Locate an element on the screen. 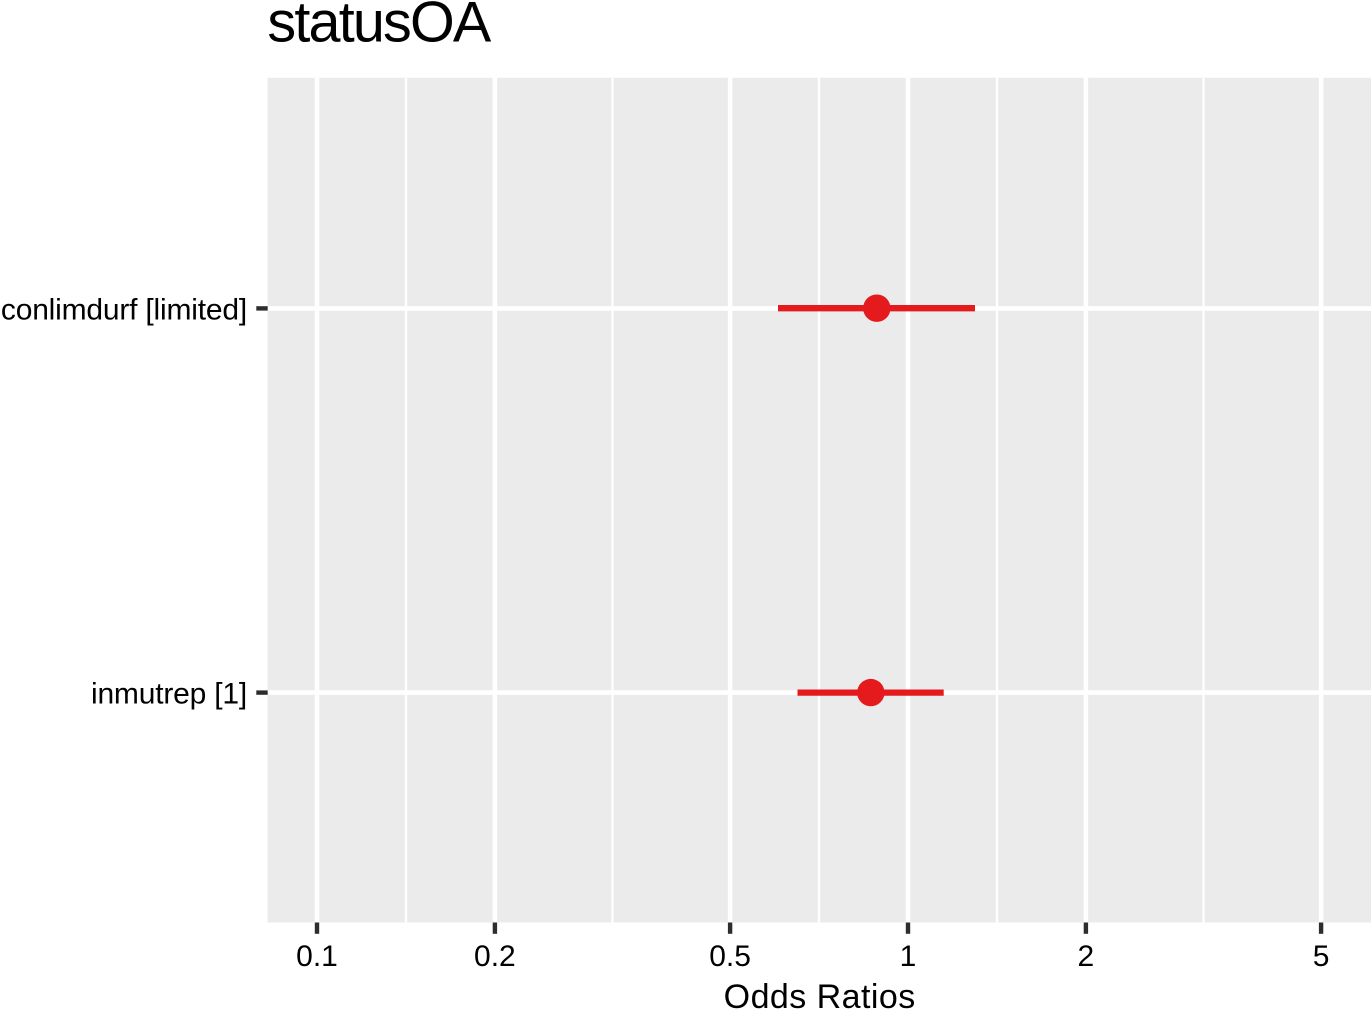  svg-text: 0.1 is located at coordinates (317, 956).